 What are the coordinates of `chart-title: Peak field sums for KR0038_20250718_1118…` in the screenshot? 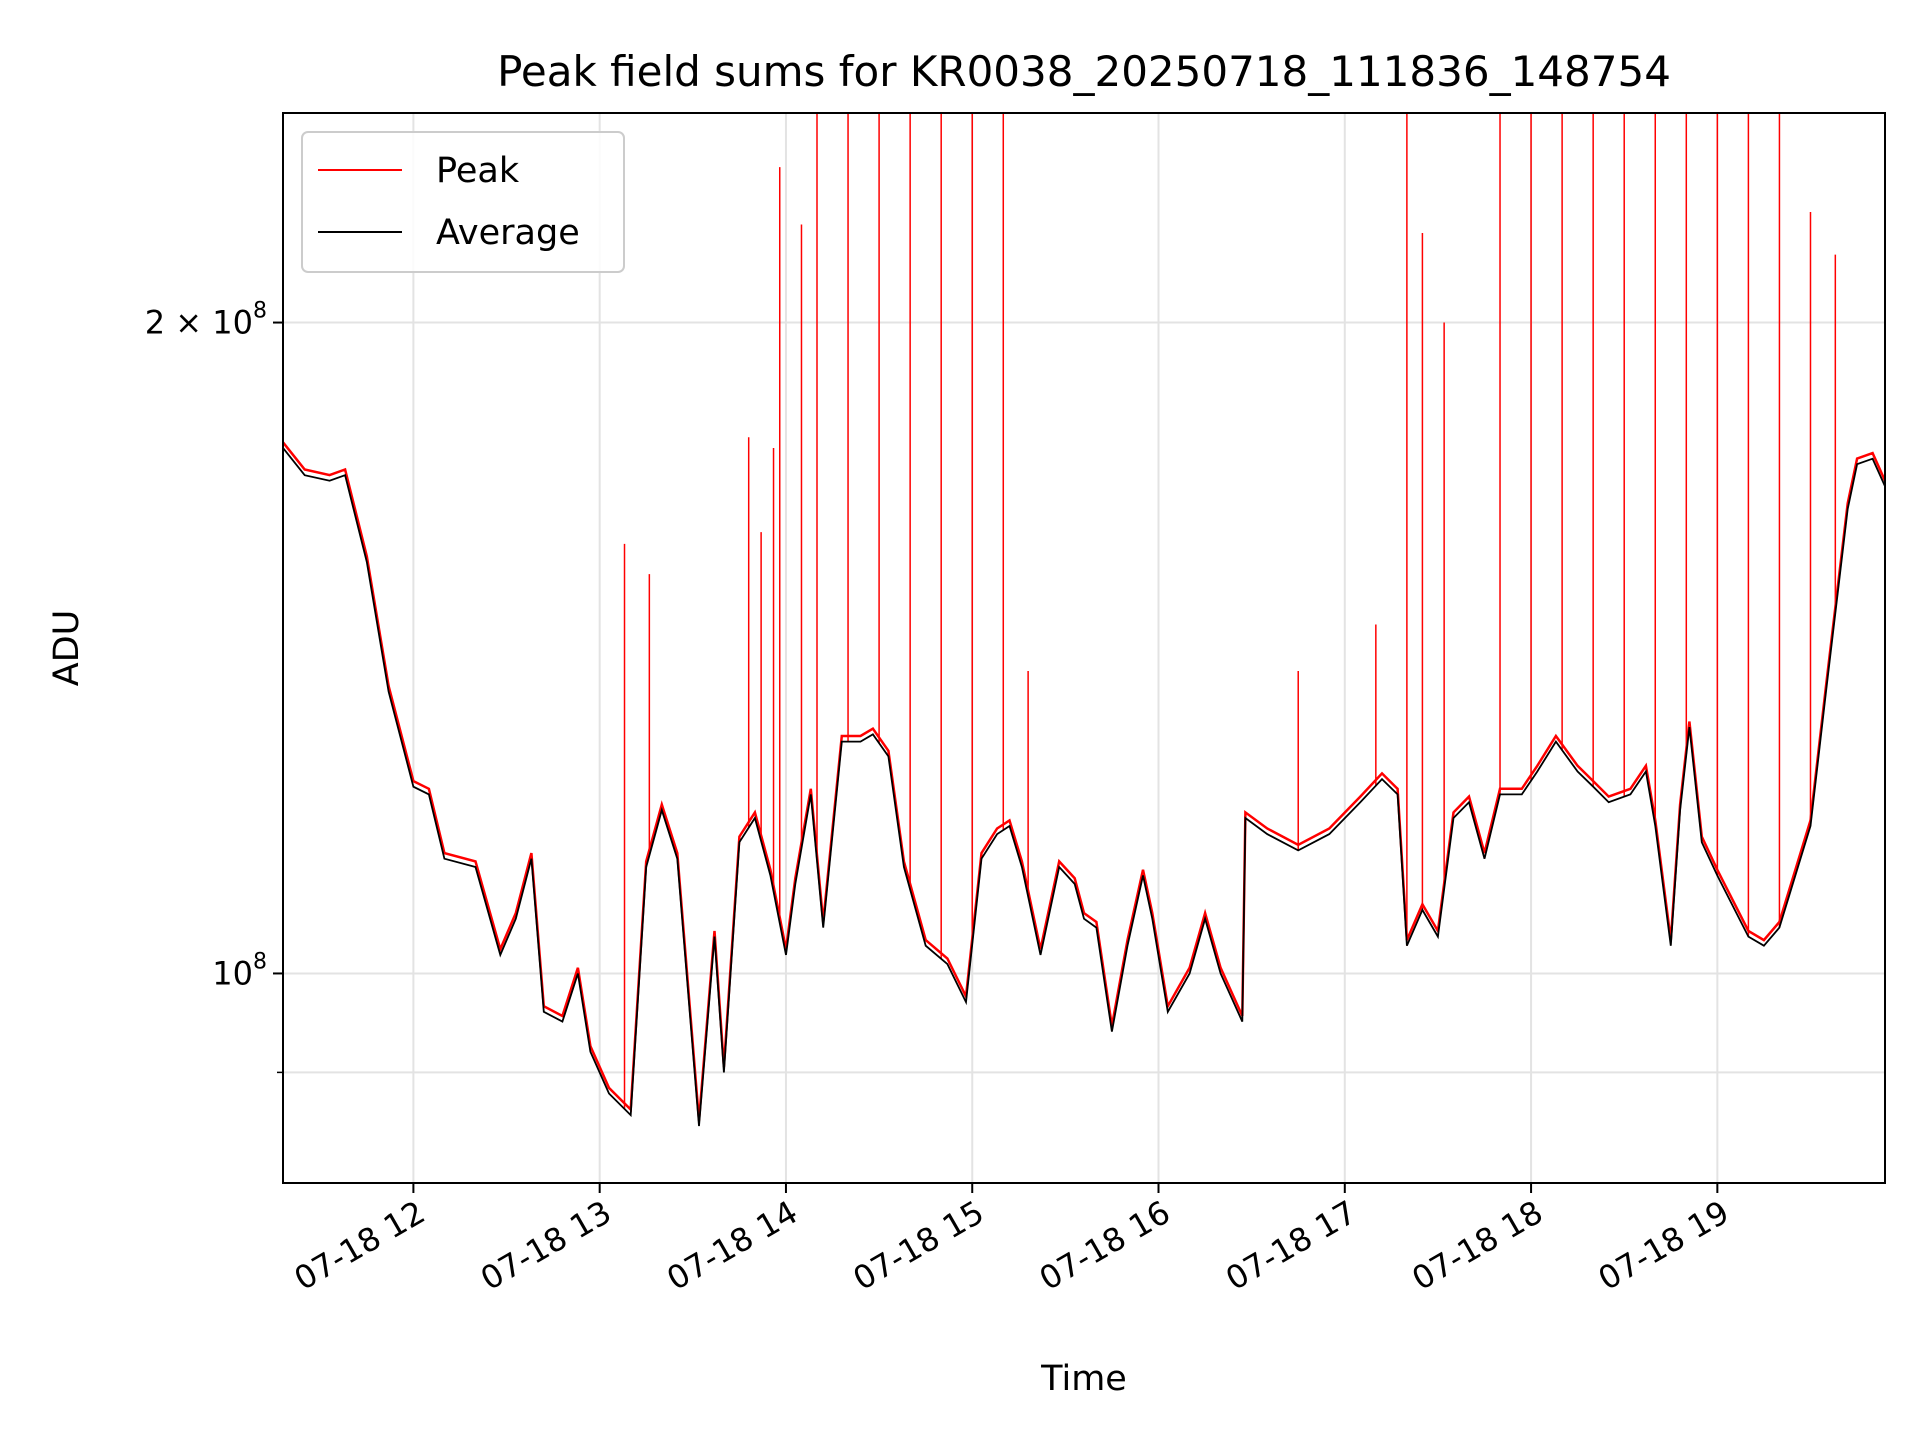 It's located at (1084, 71).